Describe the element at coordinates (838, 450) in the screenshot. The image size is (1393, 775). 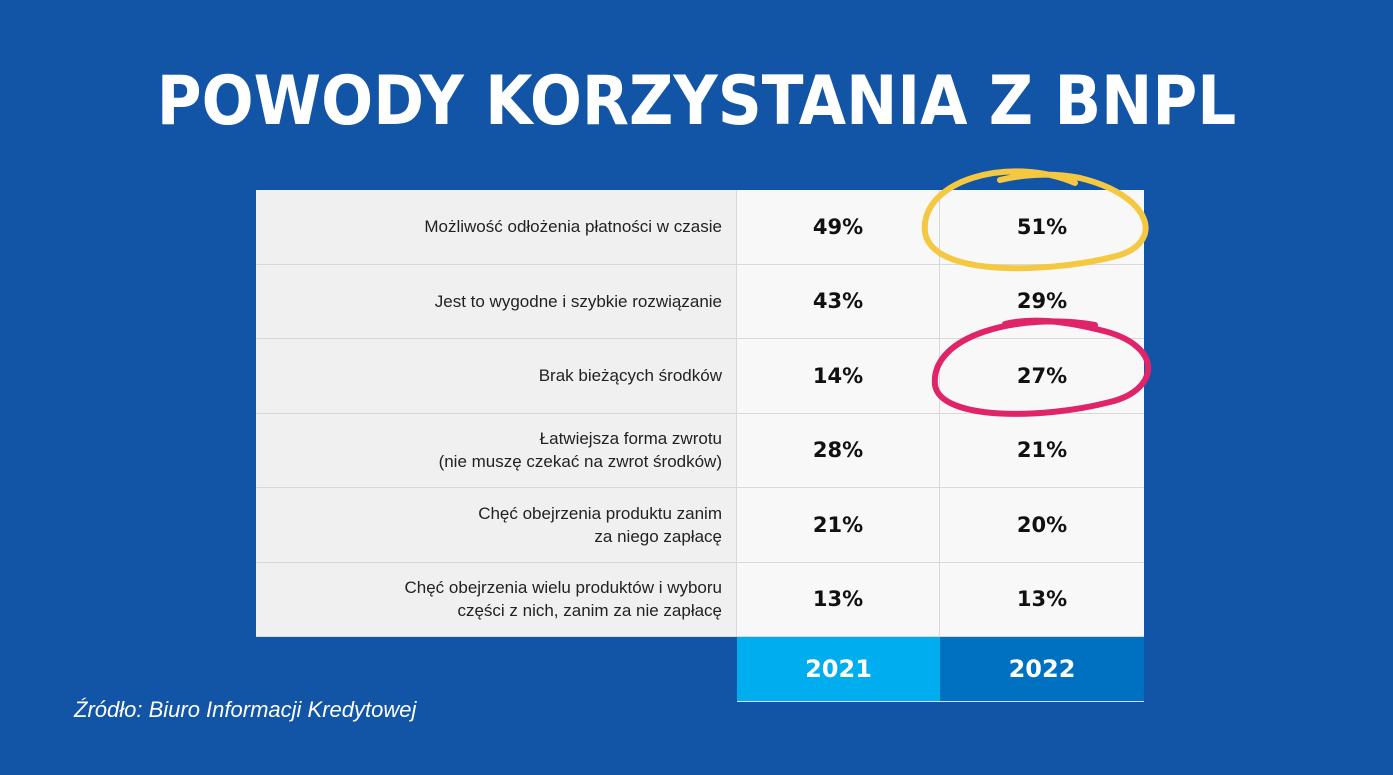
I see `value-cell-2021: 28%` at that location.